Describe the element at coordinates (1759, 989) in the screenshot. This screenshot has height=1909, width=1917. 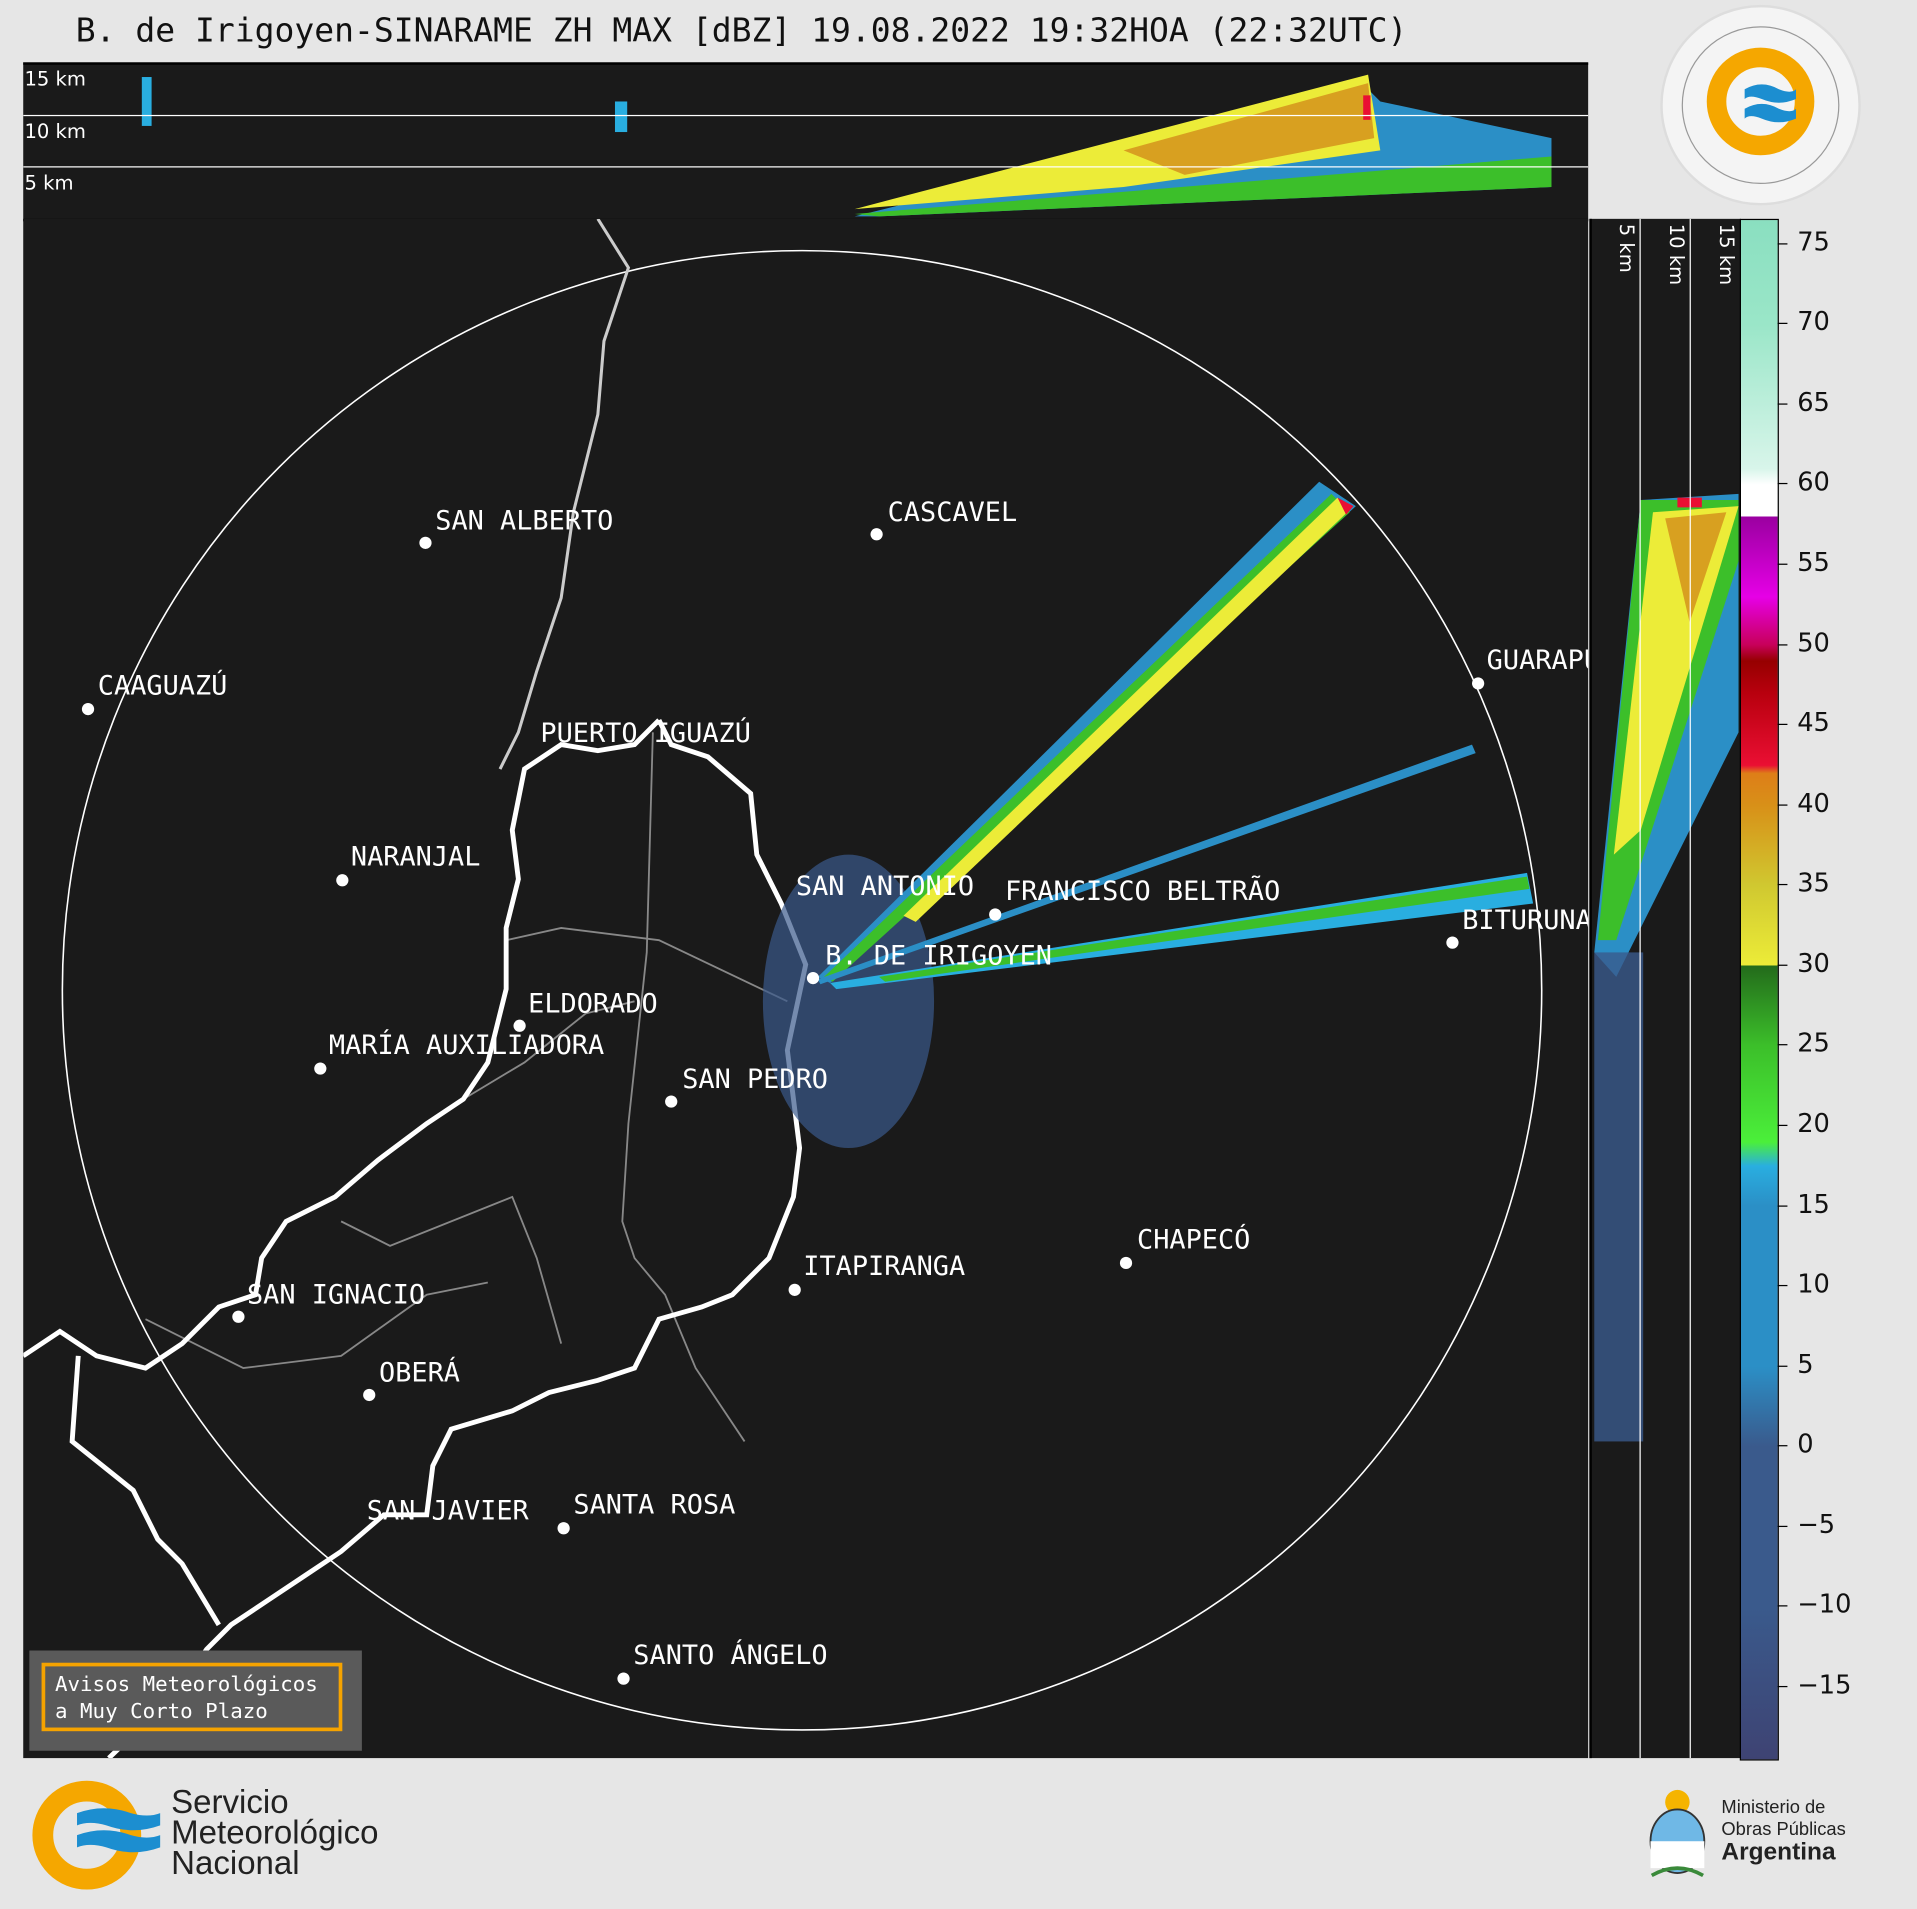
I see `colorbar` at that location.